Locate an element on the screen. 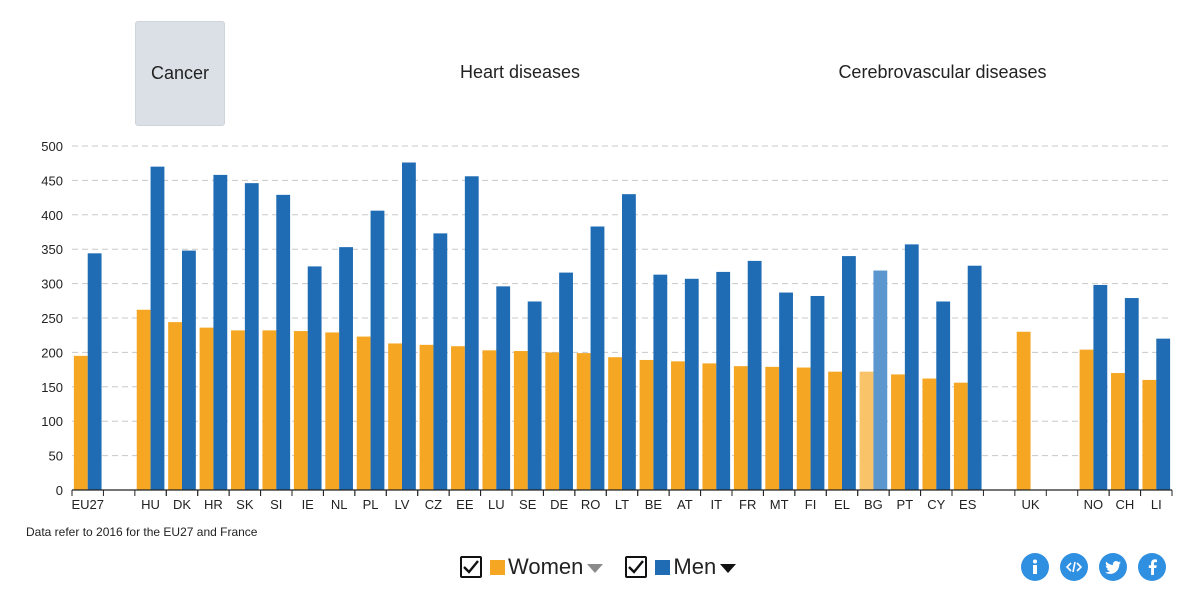  bar-men-sk is located at coordinates (251, 337).